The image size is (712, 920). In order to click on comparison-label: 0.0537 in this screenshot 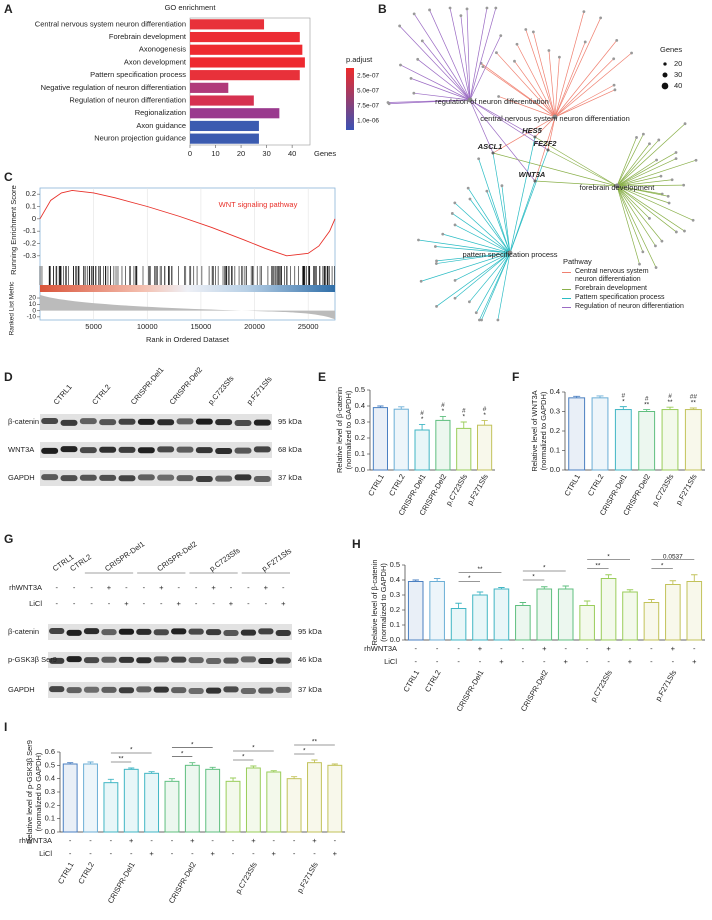, I will do `click(673, 556)`.